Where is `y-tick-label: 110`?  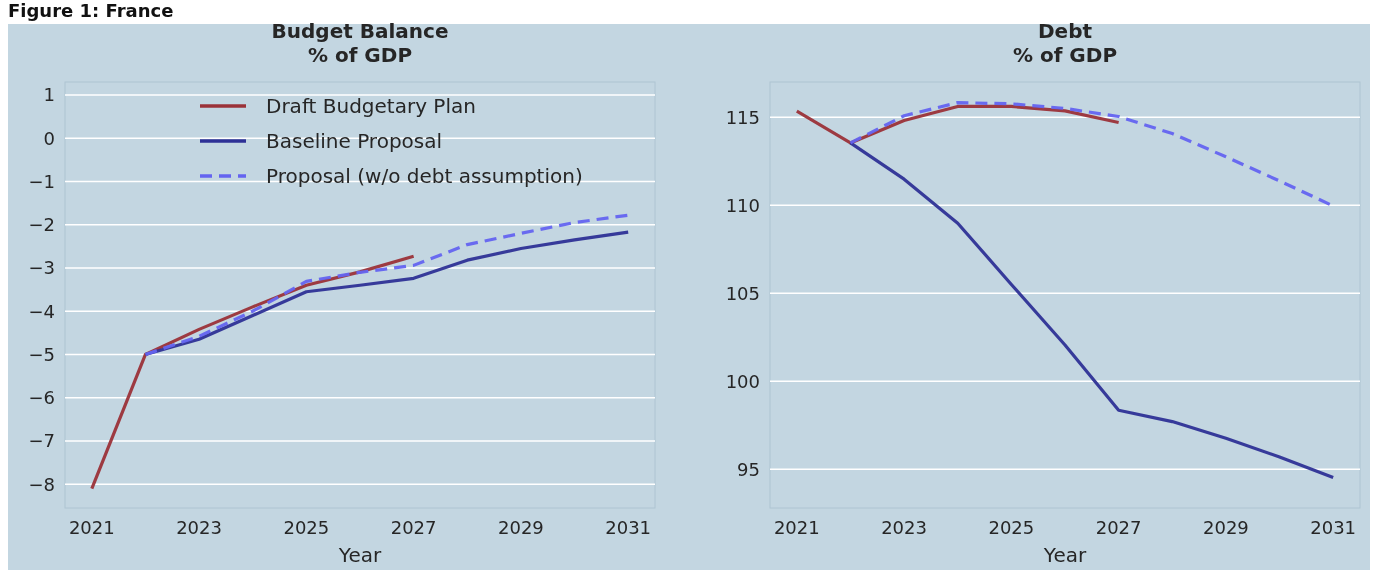 y-tick-label: 110 is located at coordinates (742, 205).